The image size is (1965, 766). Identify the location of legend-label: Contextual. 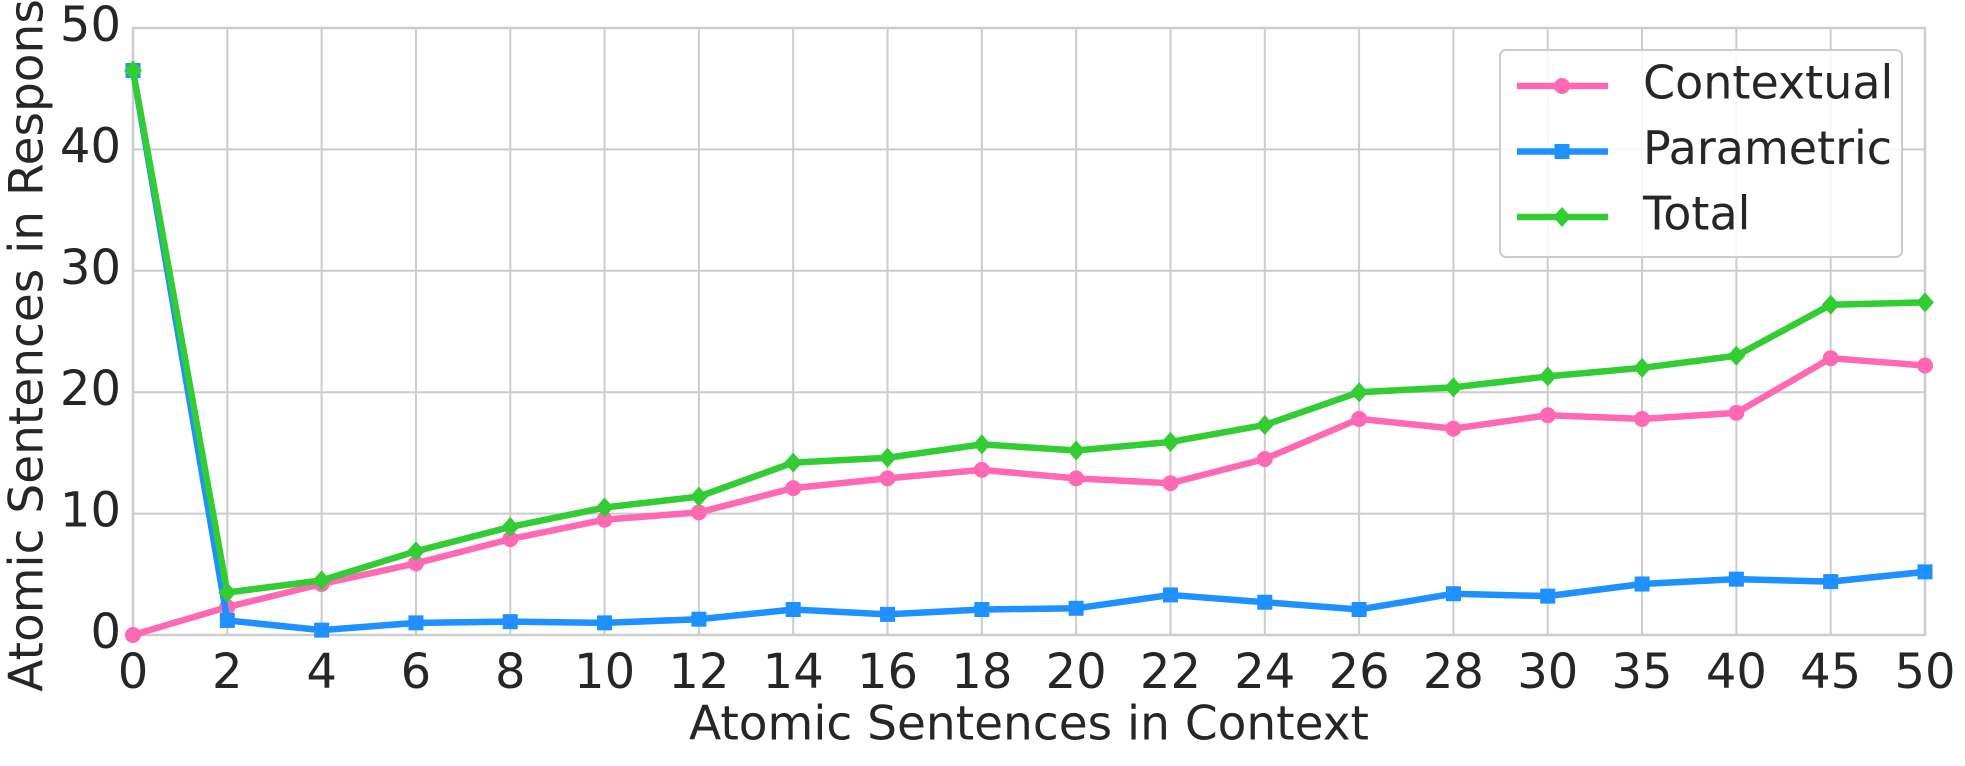
(1768, 83).